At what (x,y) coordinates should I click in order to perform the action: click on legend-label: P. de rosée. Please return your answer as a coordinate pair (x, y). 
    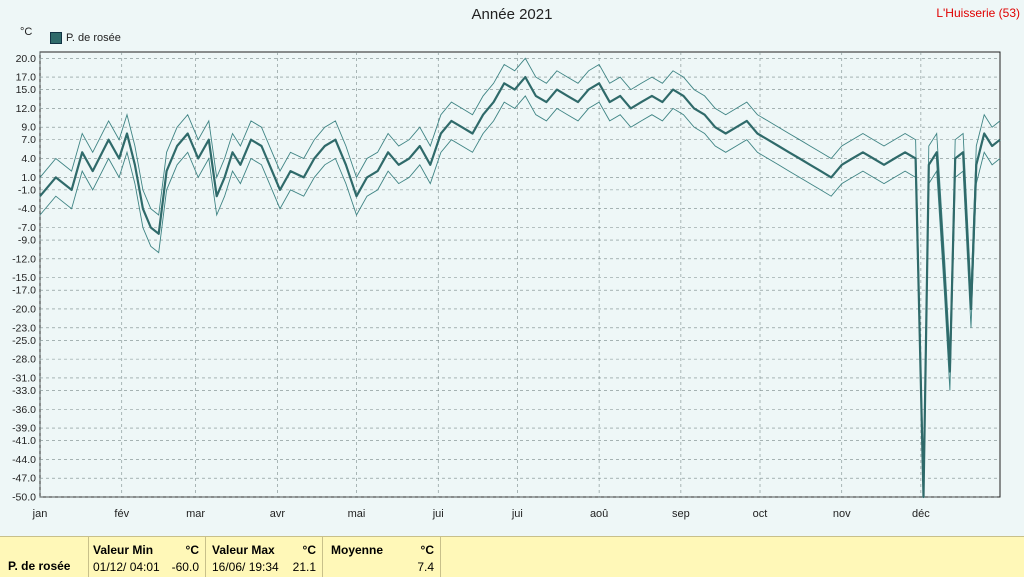
    Looking at the image, I should click on (93, 38).